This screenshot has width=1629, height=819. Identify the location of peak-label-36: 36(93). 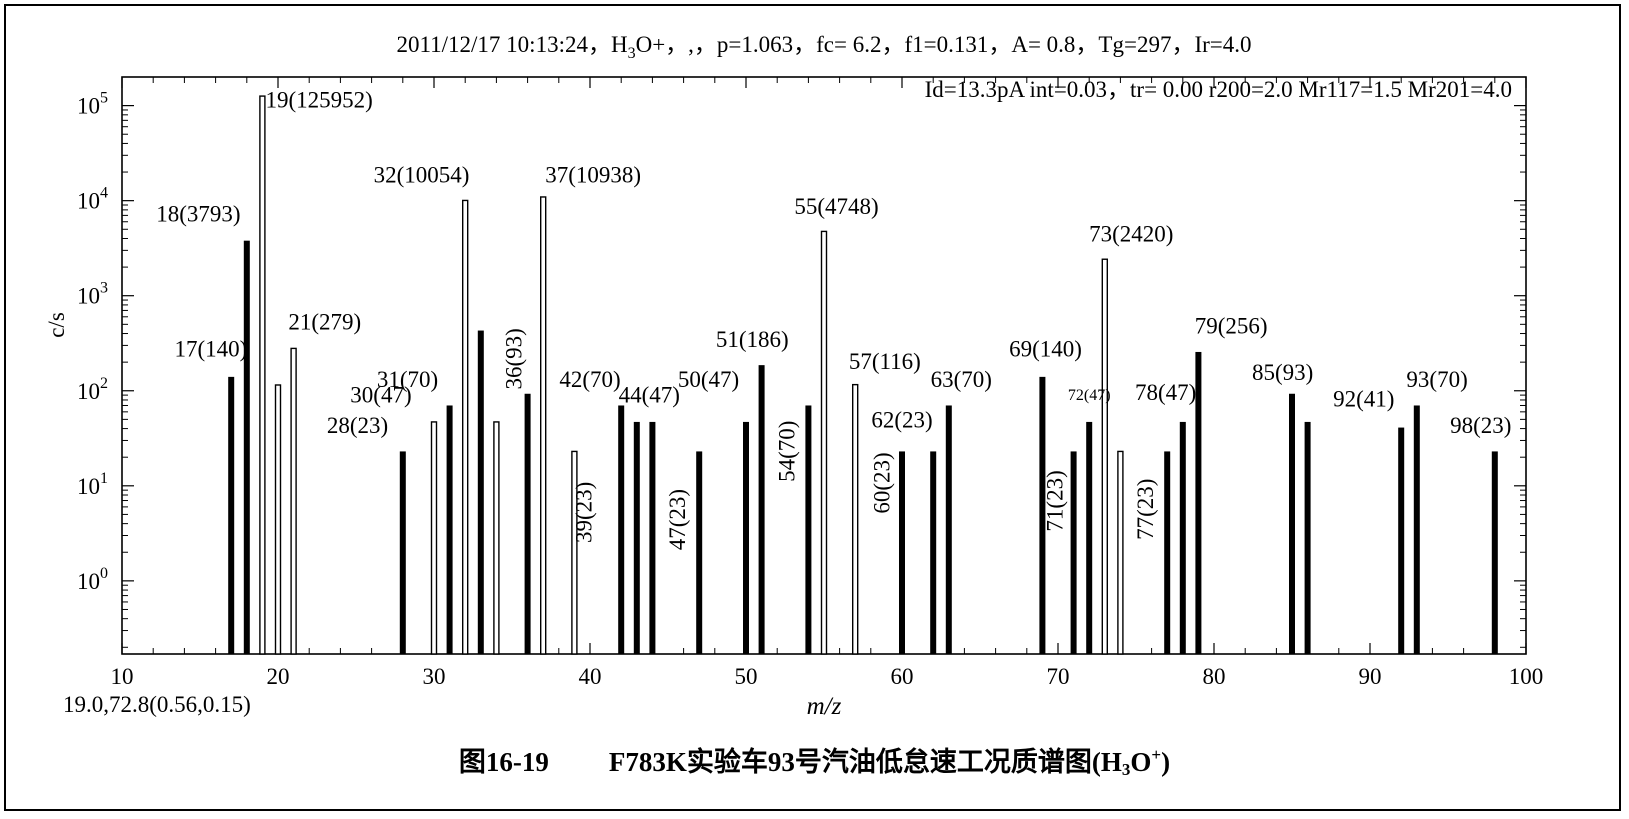
(513, 358).